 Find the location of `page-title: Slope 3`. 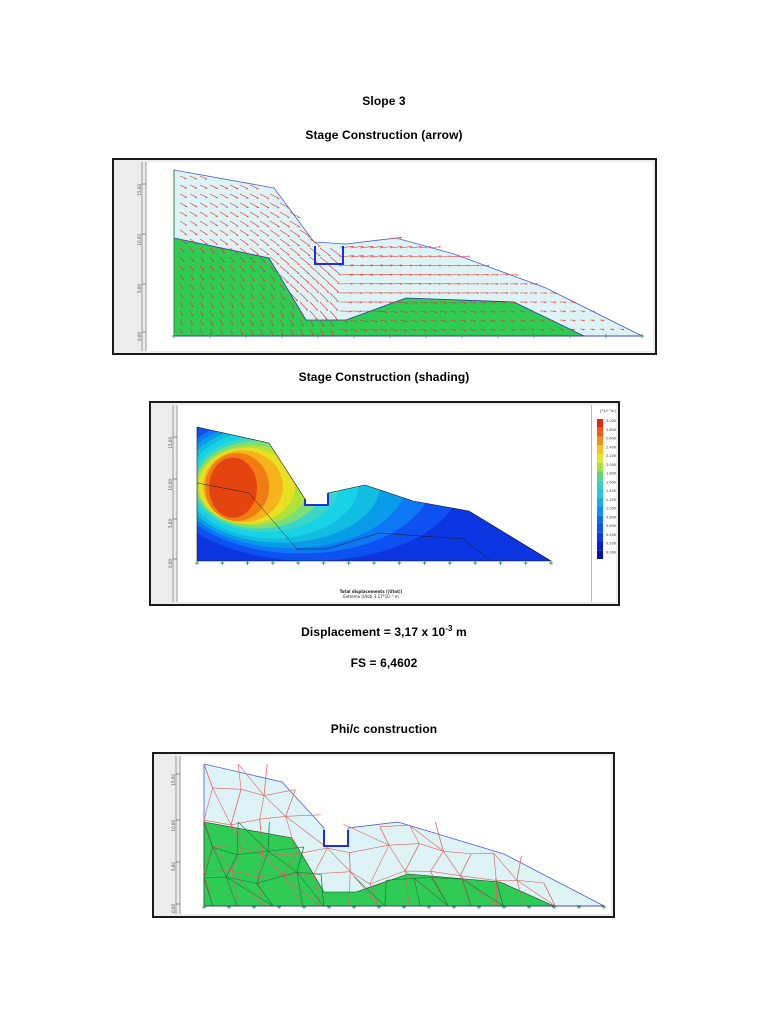

page-title: Slope 3 is located at coordinates (384, 101).